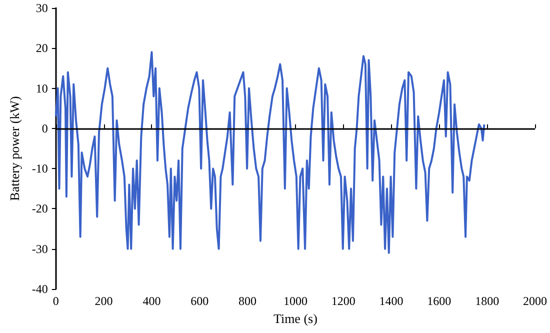  I want to click on x-tick-label: 800, so click(247, 301).